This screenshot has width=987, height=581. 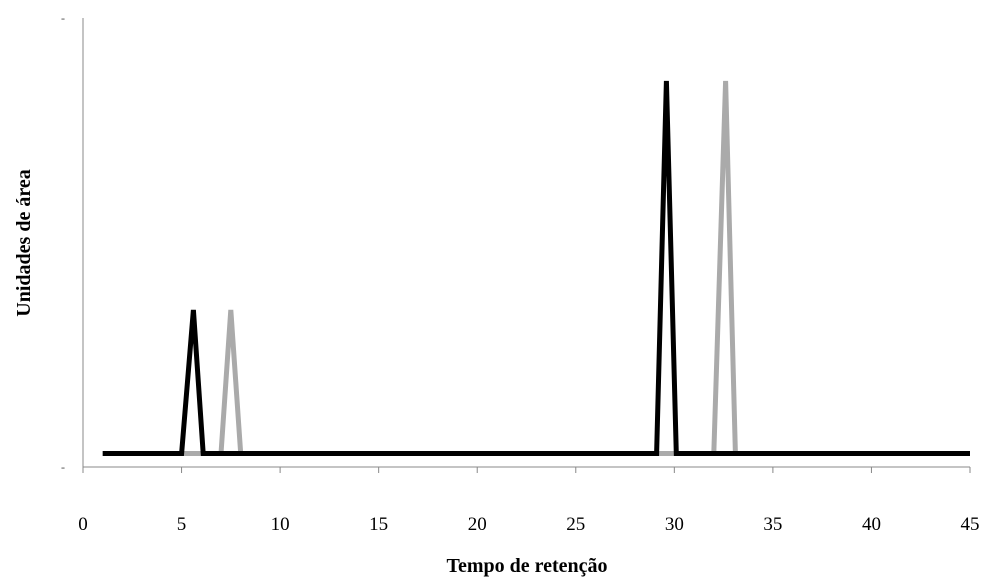 I want to click on x-tick-label: 25, so click(x=575, y=524).